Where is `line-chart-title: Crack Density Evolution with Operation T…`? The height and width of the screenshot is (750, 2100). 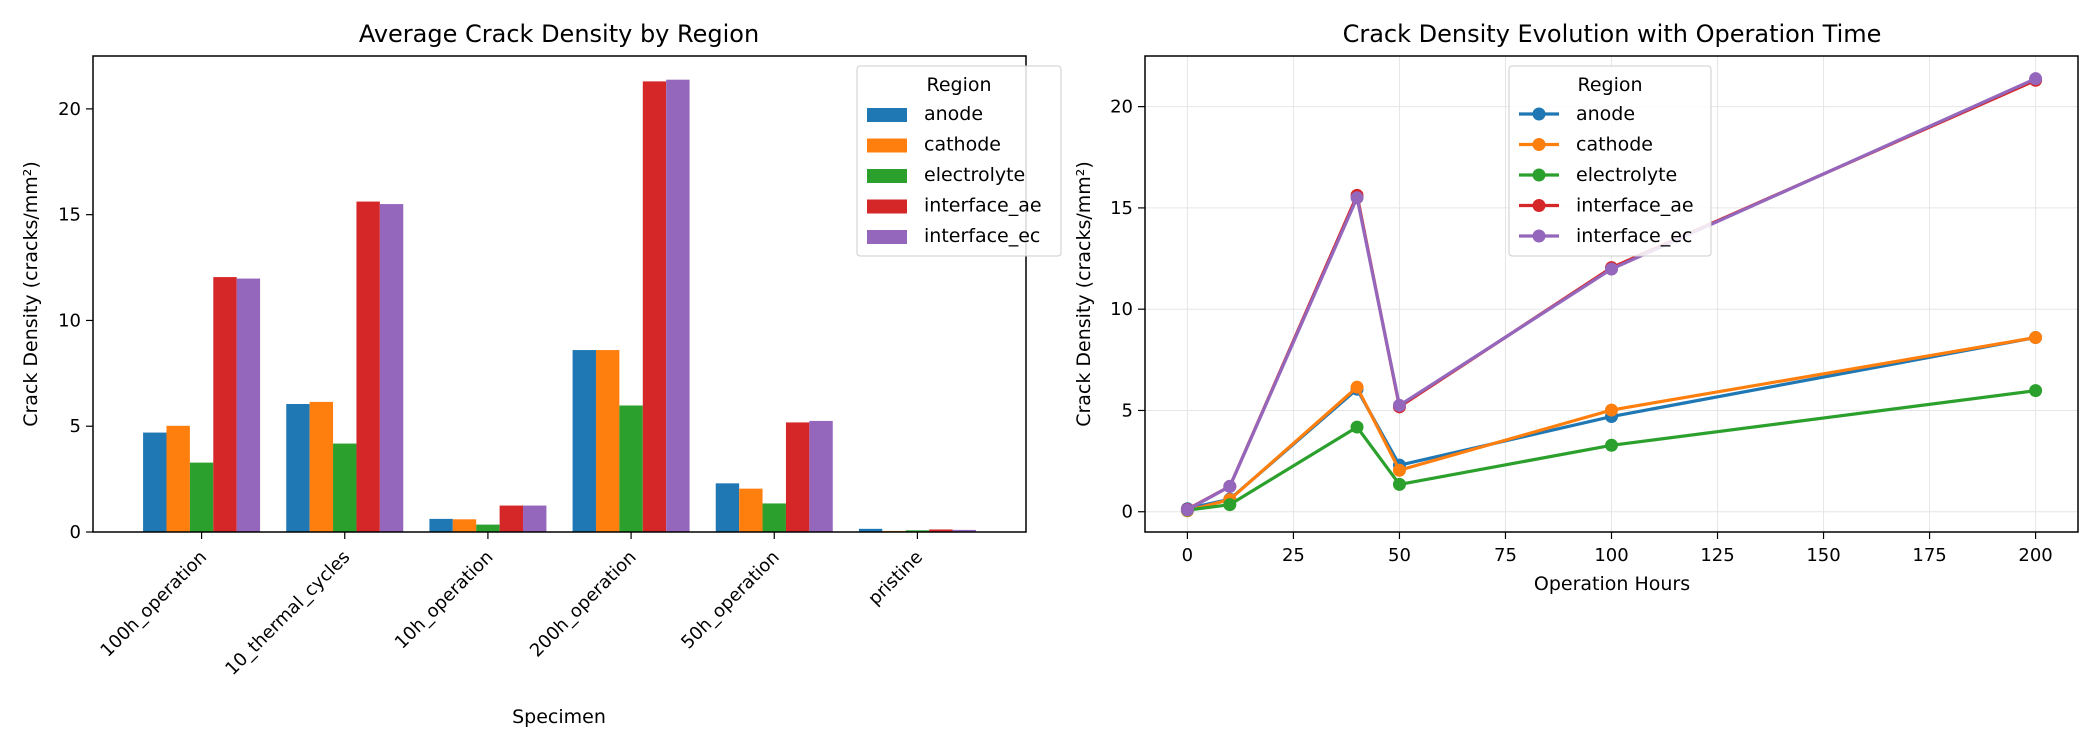
line-chart-title: Crack Density Evolution with Operation T… is located at coordinates (1612, 34).